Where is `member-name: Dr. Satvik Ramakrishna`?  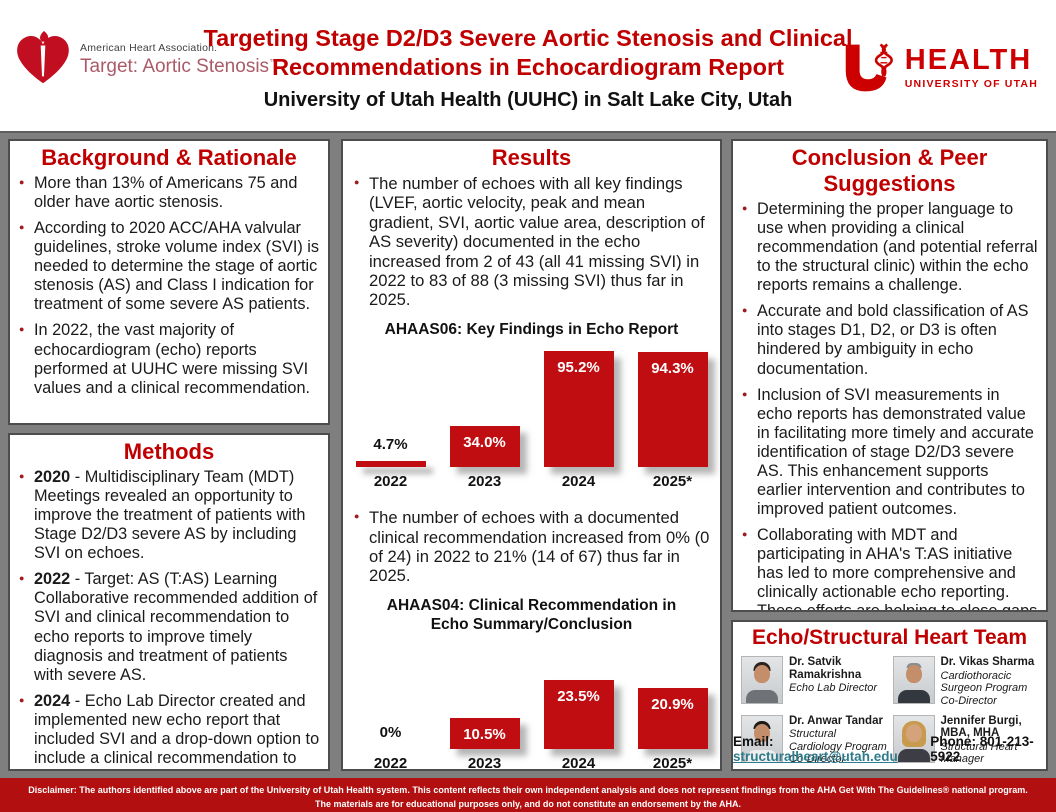 member-name: Dr. Satvik Ramakrishna is located at coordinates (825, 668).